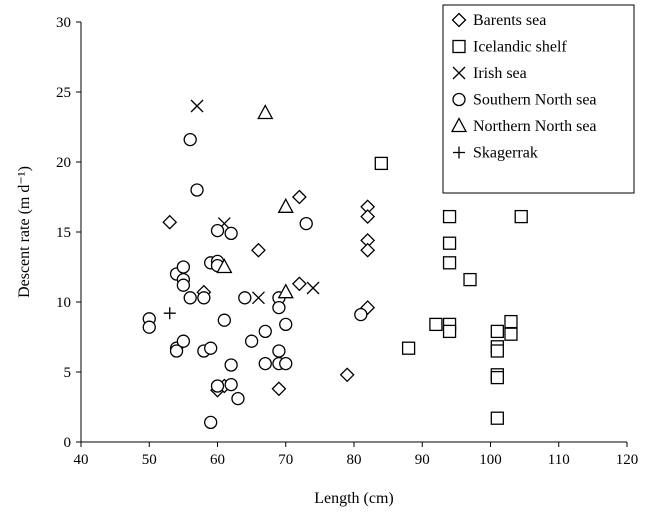  Describe the element at coordinates (422, 460) in the screenshot. I see `x-tick-label: 90` at that location.